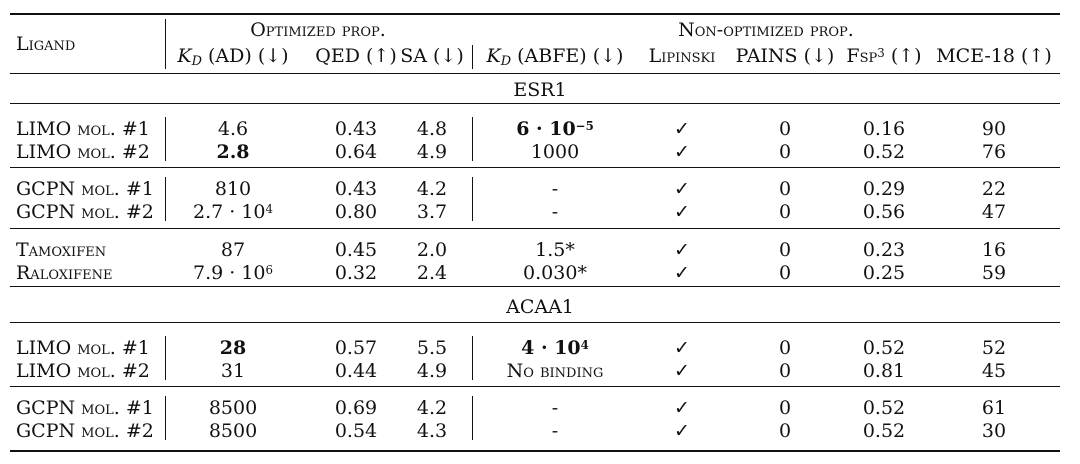 This screenshot has height=464, width=1080. Describe the element at coordinates (432, 212) in the screenshot. I see `sa-cell: 3.7` at that location.